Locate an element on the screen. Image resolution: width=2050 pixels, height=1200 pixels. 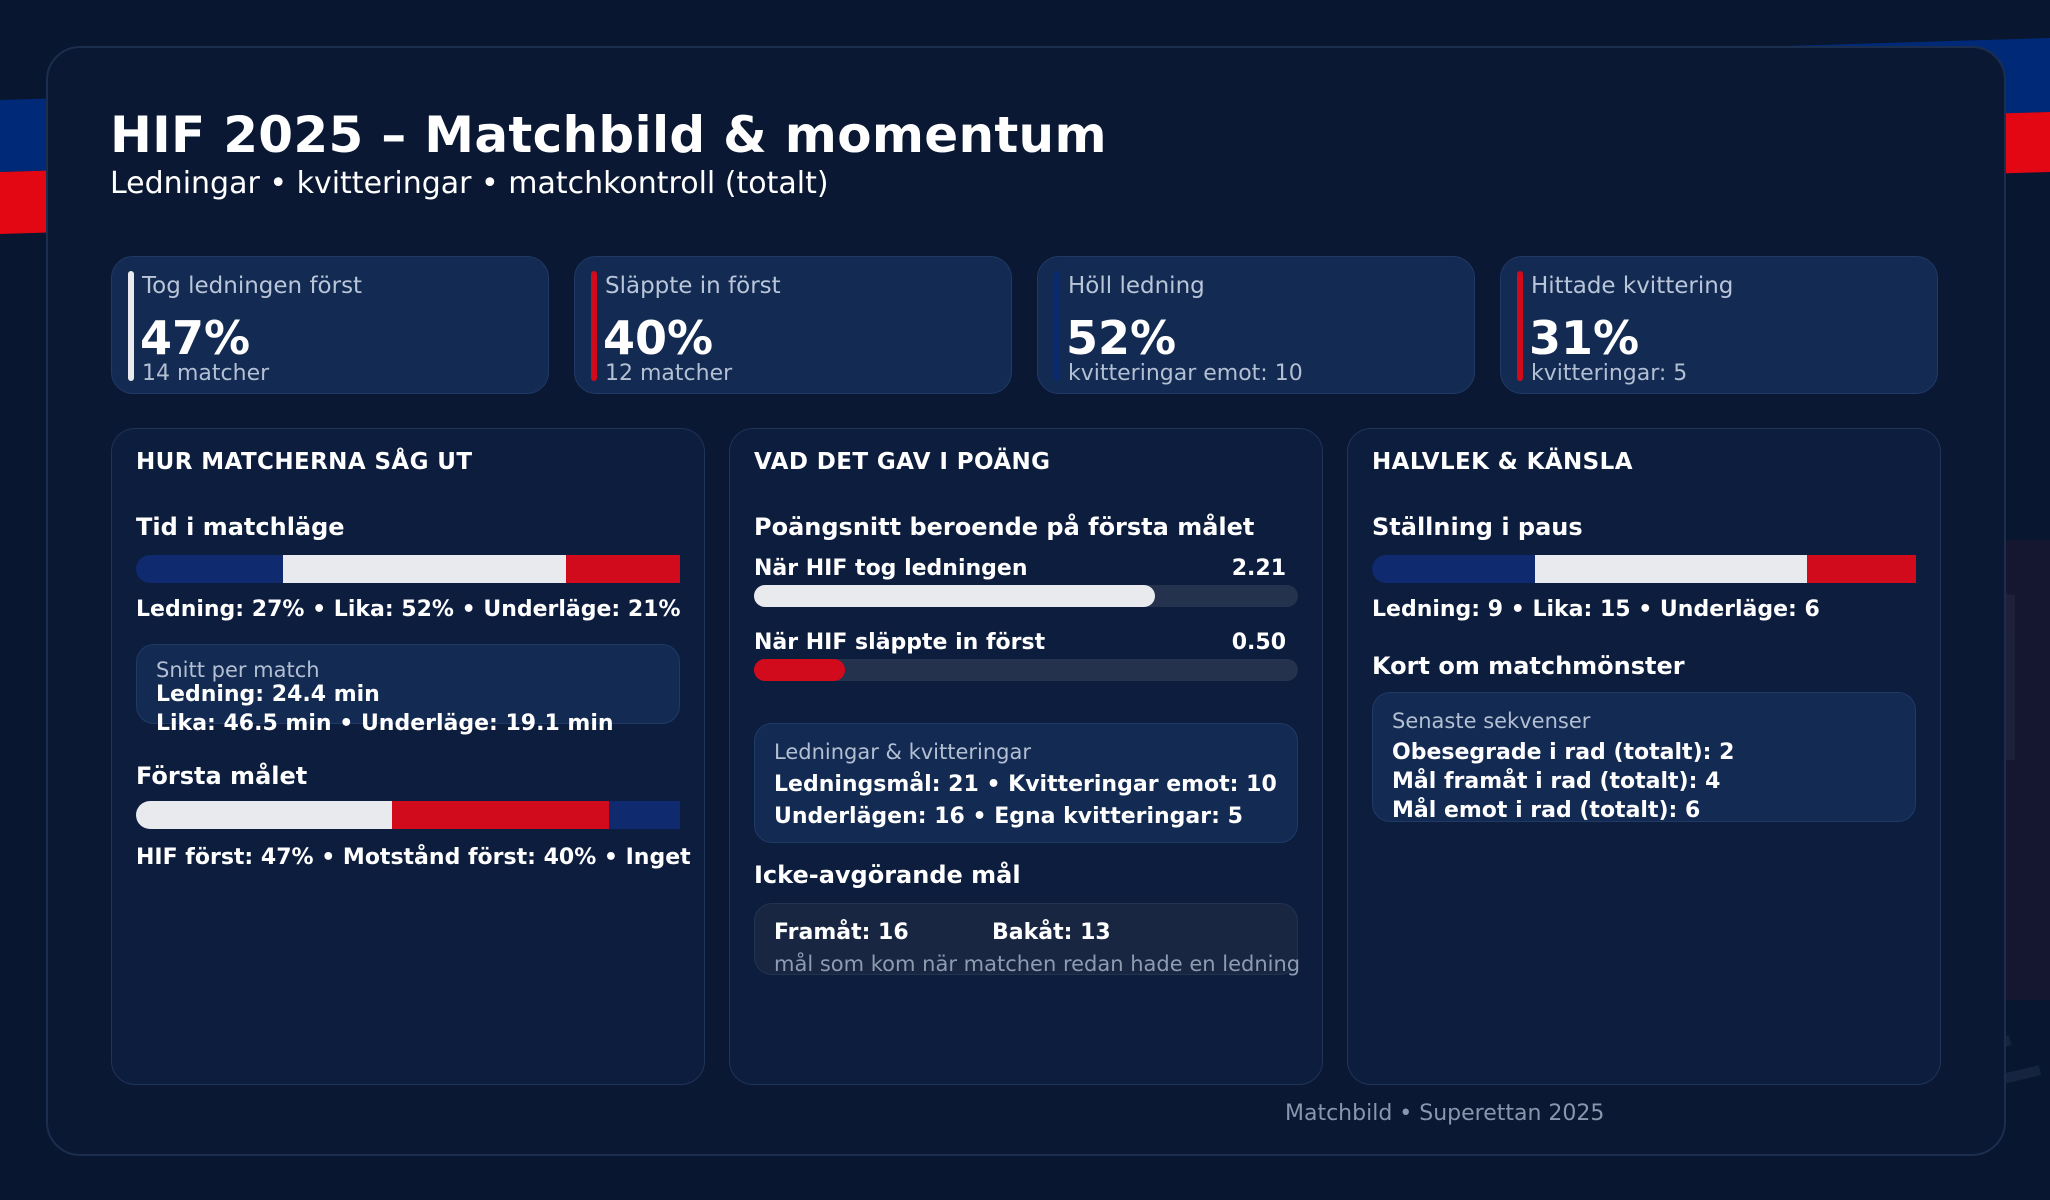
state-stacked-bar is located at coordinates (408, 569).